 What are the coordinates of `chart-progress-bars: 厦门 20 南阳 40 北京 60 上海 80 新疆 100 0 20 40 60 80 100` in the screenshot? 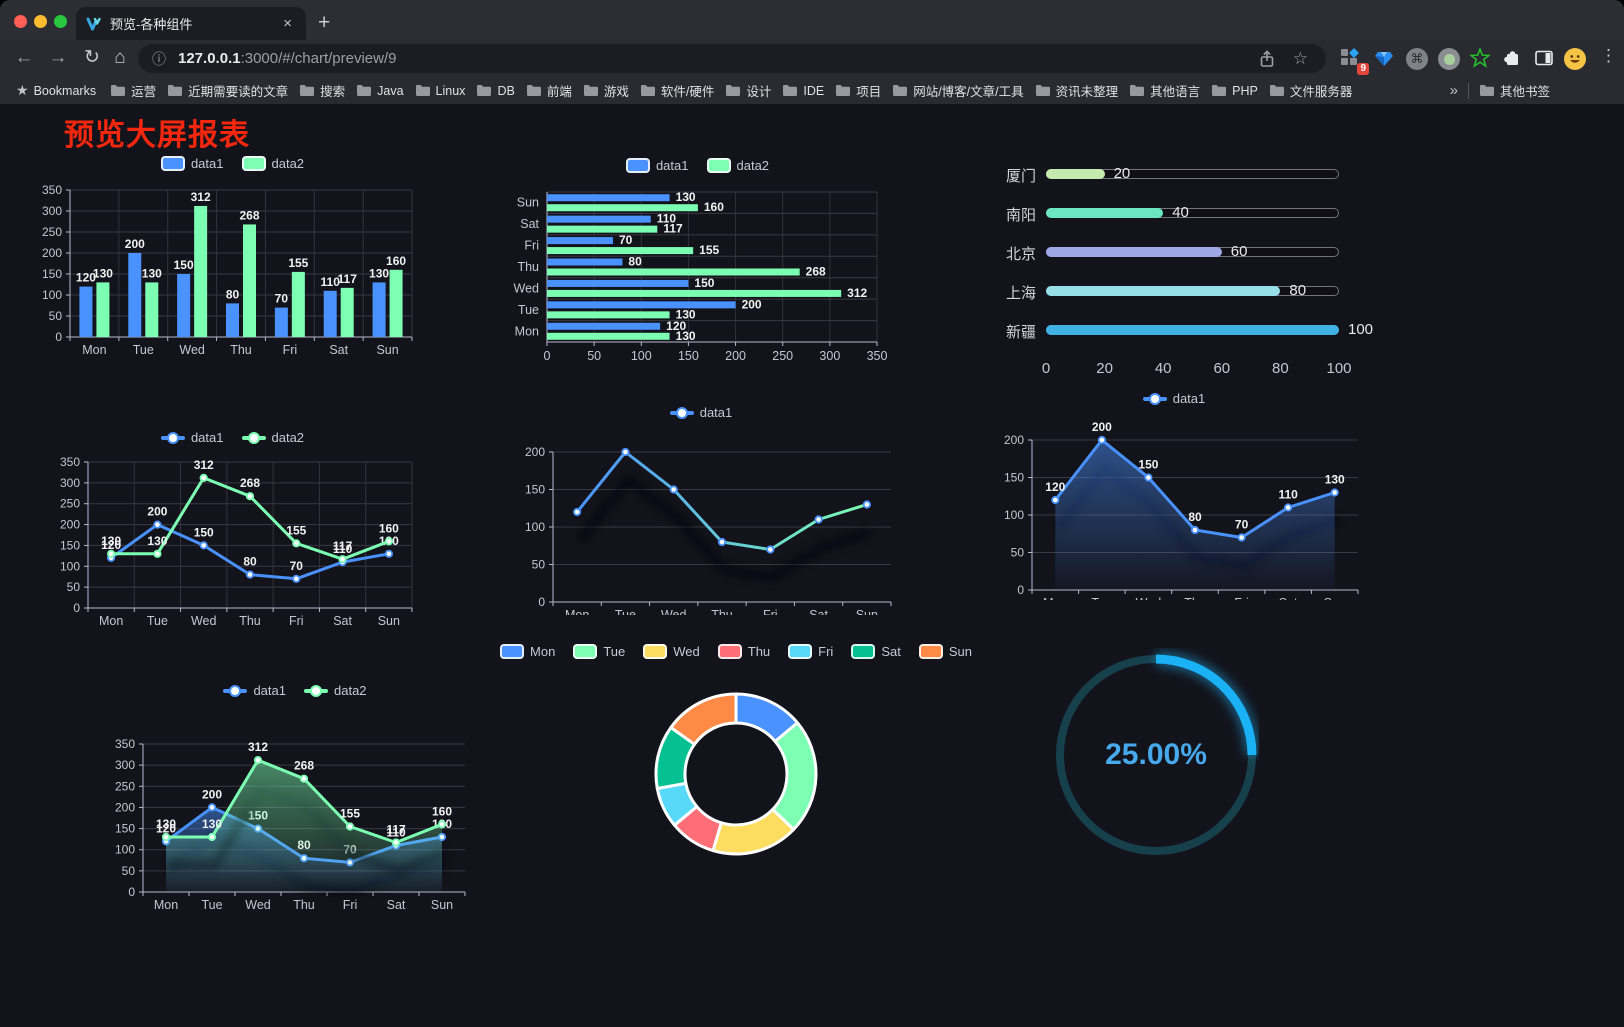 It's located at (1182, 272).